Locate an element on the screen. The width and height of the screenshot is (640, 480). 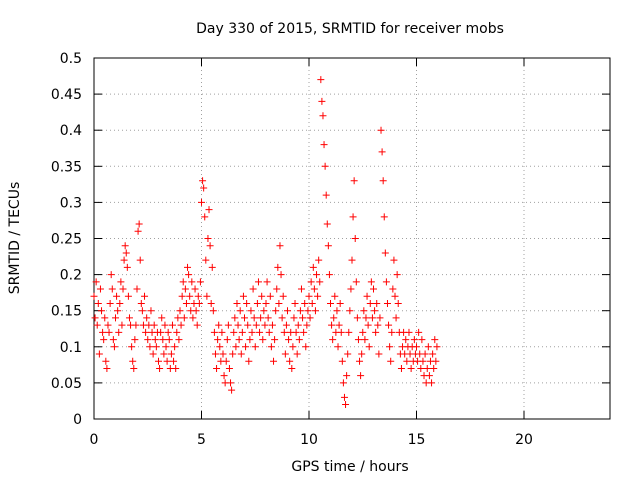
x-tick-label: 15 is located at coordinates (417, 440).